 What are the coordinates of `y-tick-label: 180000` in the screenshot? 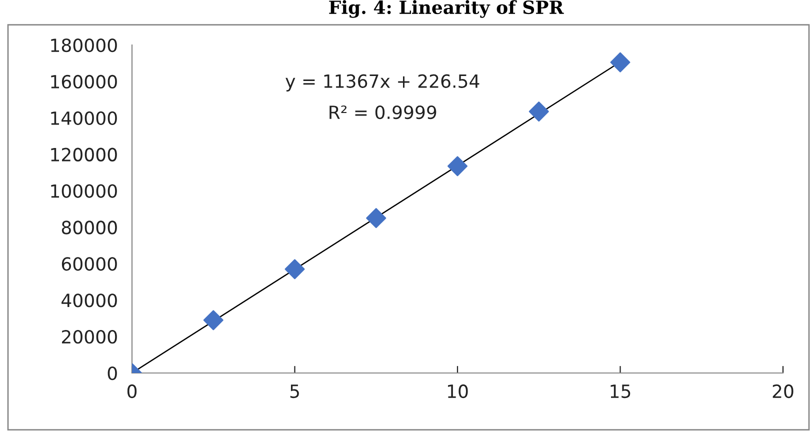 It's located at (84, 45).